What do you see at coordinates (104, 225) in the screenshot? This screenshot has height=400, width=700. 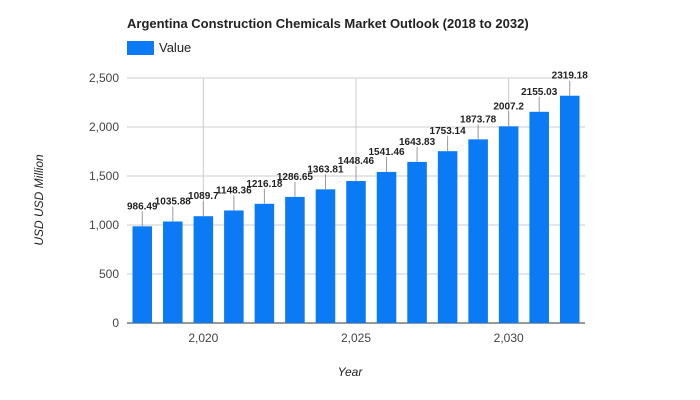 I see `y-tick-label: 1,000` at bounding box center [104, 225].